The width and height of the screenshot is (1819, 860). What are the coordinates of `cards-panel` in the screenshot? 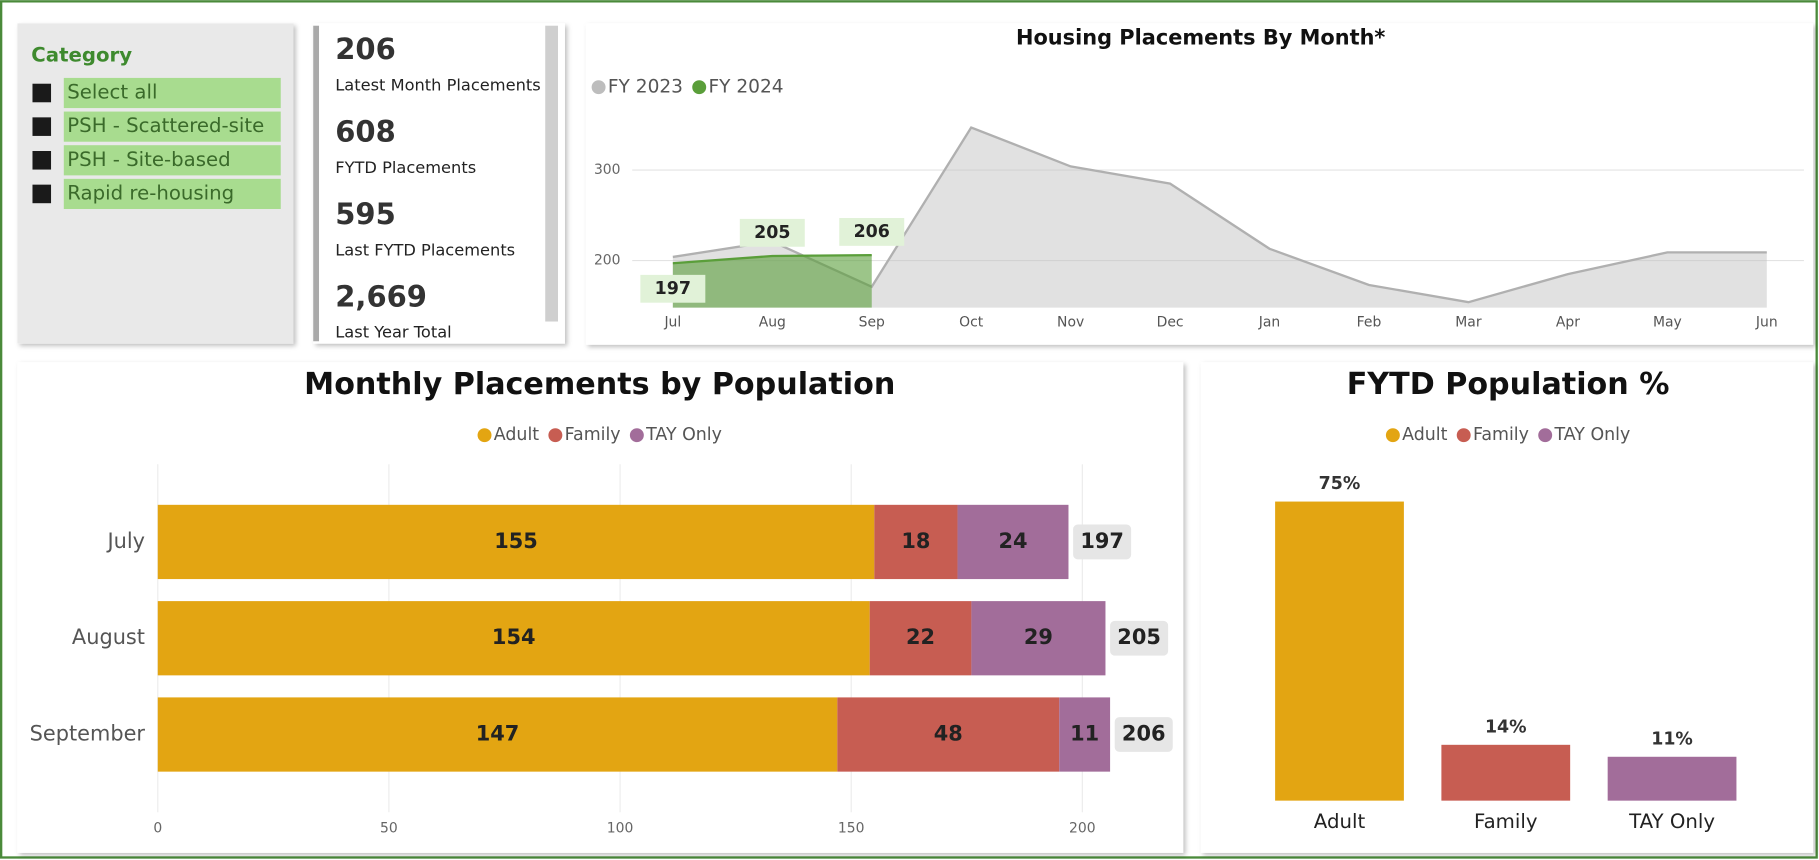 It's located at (439, 183).